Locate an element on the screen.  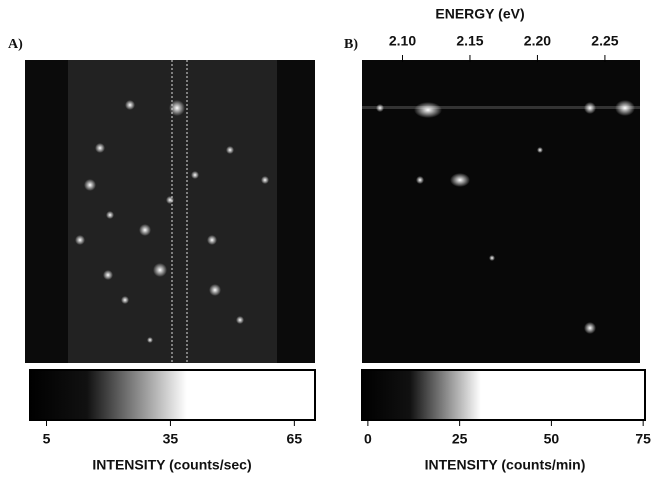
tick-label: 5 is located at coordinates (47, 439).